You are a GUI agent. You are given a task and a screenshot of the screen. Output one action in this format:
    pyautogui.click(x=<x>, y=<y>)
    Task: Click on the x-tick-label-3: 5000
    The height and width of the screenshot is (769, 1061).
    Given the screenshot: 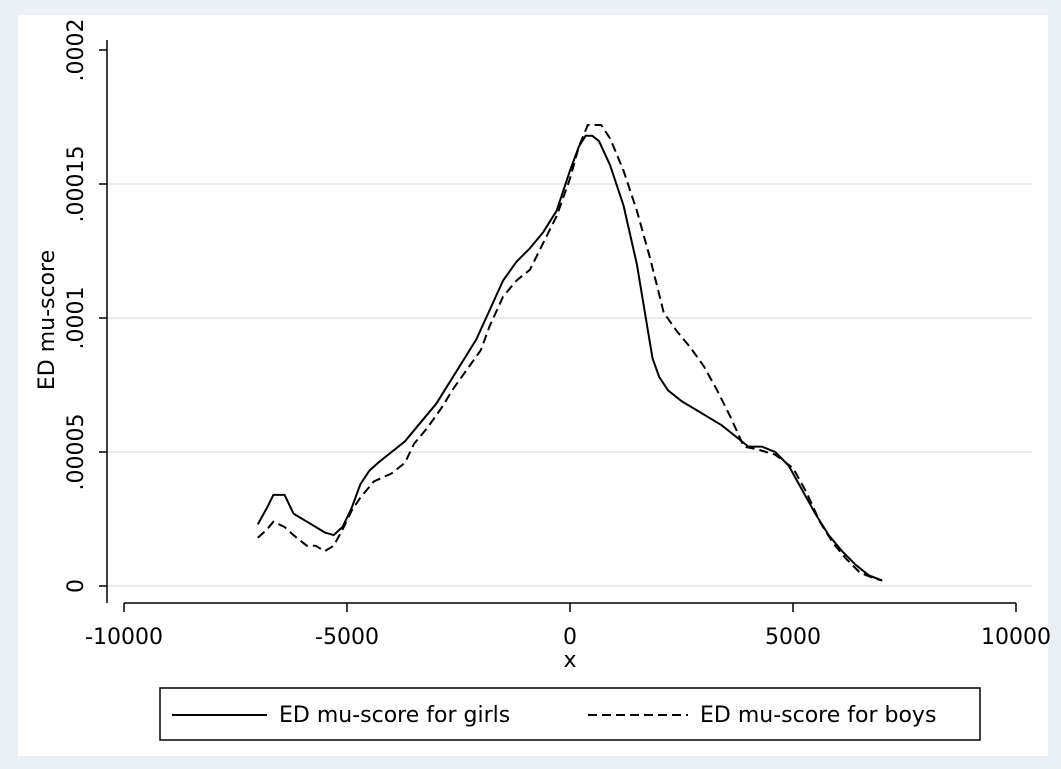 What is the action you would take?
    pyautogui.click(x=793, y=637)
    